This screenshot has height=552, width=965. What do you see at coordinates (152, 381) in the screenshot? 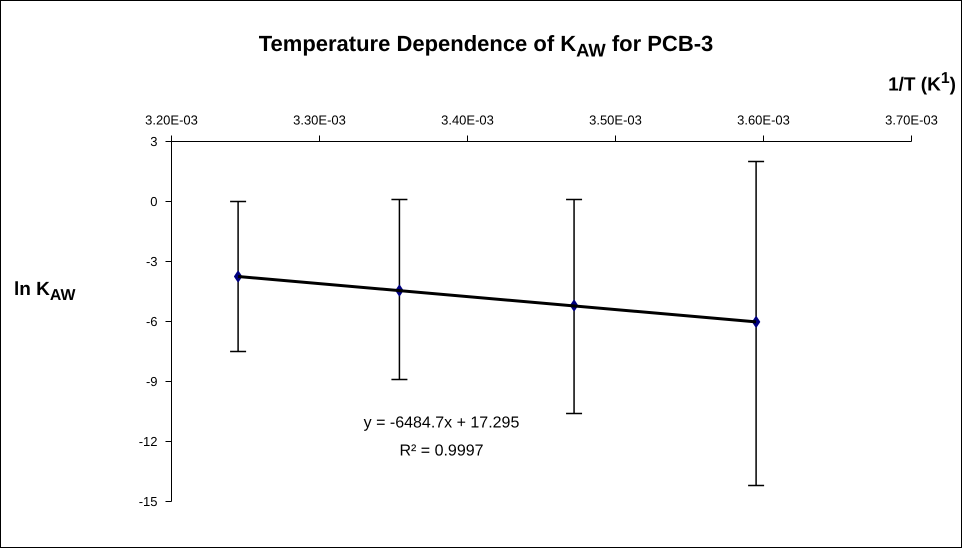
I see `y-tick-label: -9` at bounding box center [152, 381].